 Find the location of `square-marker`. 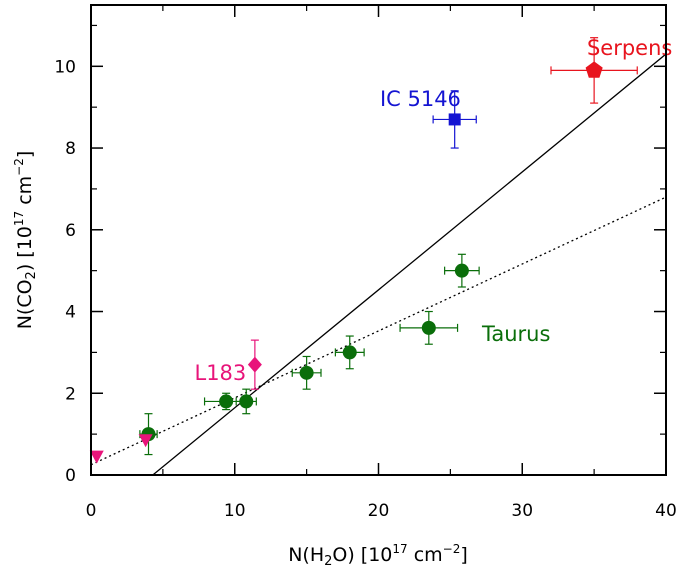

square-marker is located at coordinates (454, 119).